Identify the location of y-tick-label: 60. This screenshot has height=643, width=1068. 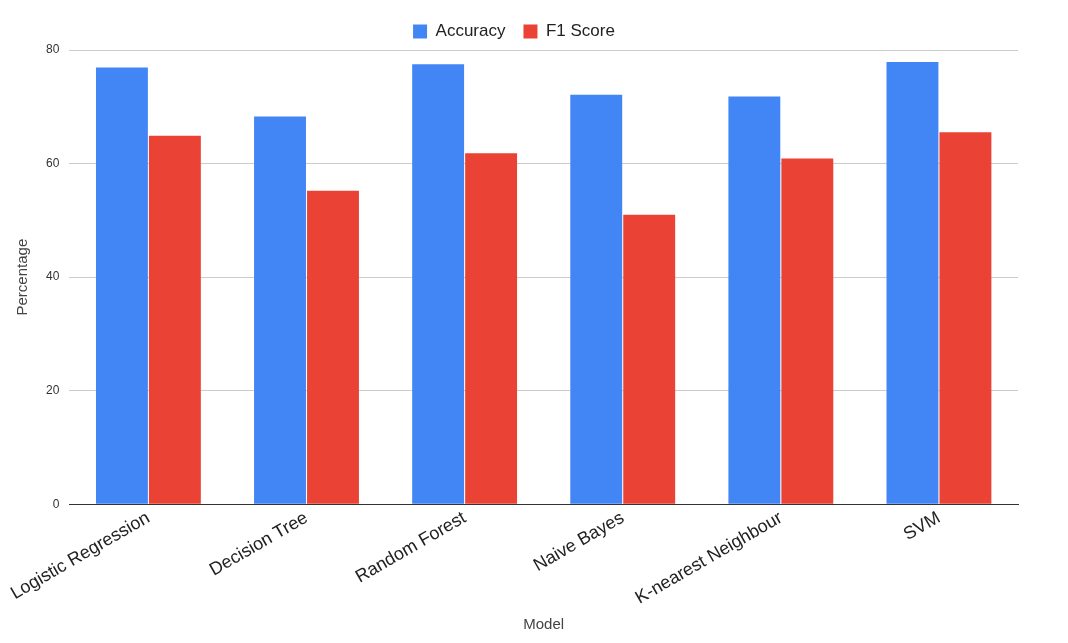
(52, 162).